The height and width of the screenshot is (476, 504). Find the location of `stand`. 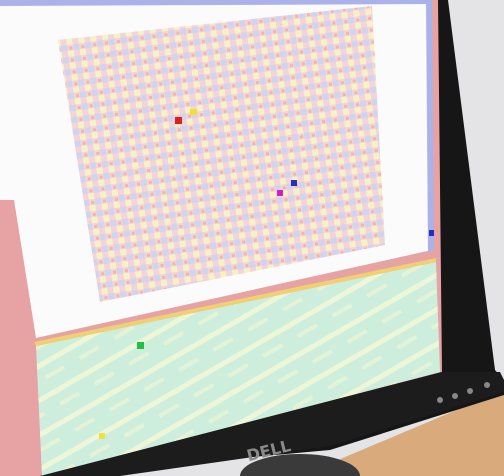

stand is located at coordinates (300, 465).